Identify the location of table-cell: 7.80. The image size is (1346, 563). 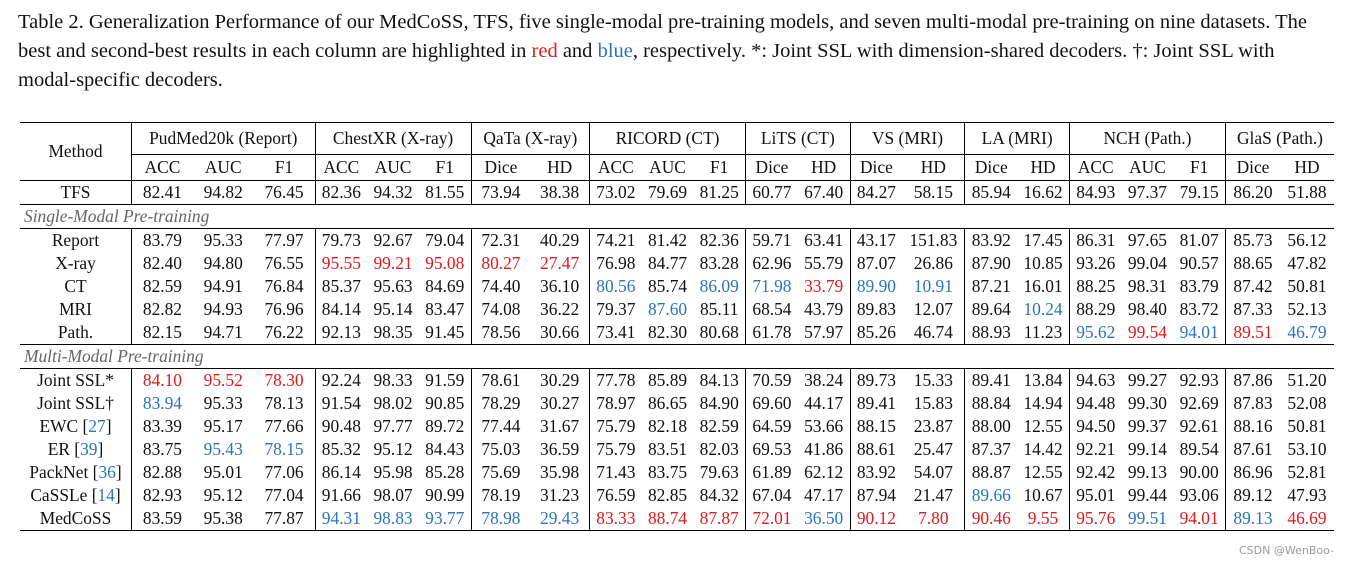
(933, 519).